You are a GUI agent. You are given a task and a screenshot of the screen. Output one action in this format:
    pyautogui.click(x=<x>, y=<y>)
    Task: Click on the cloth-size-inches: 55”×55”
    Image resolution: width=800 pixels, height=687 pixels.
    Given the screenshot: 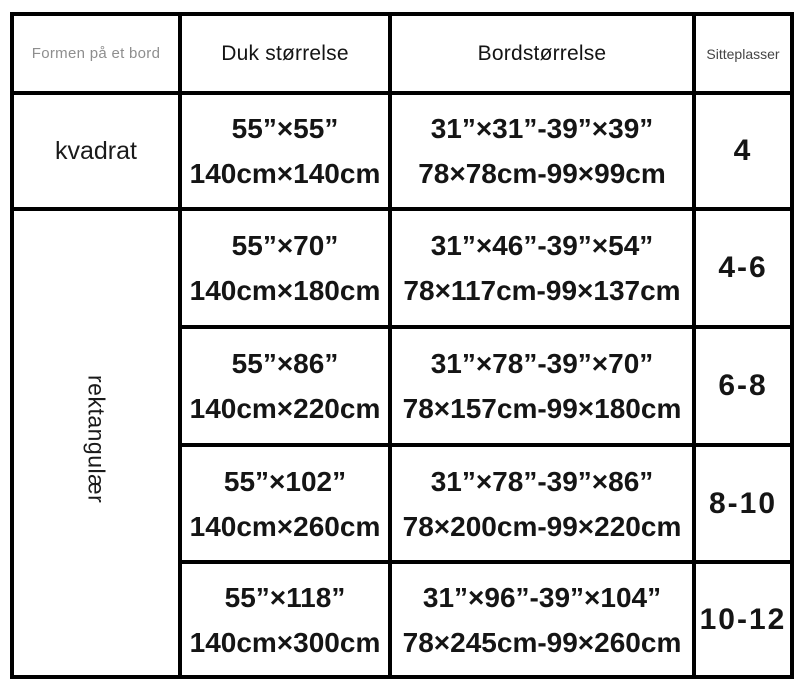 What is the action you would take?
    pyautogui.click(x=285, y=128)
    